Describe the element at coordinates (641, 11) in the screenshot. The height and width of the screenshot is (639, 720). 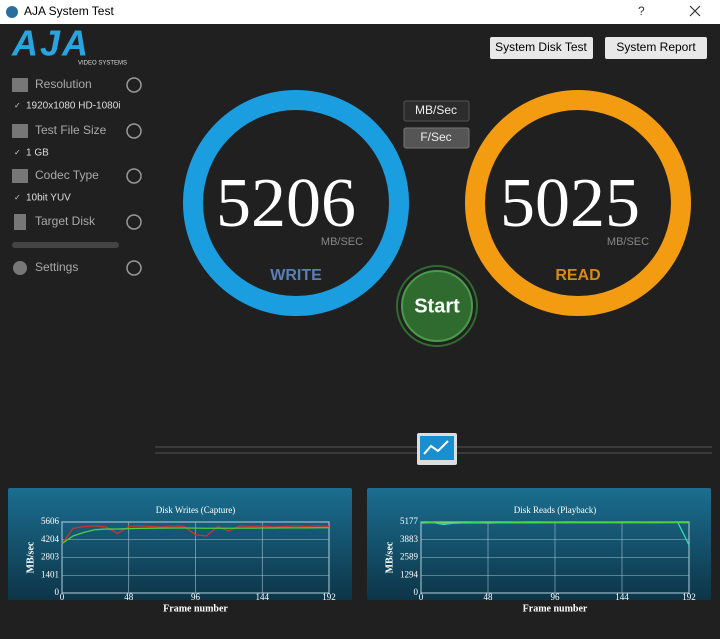
I see `help-button: ?` at that location.